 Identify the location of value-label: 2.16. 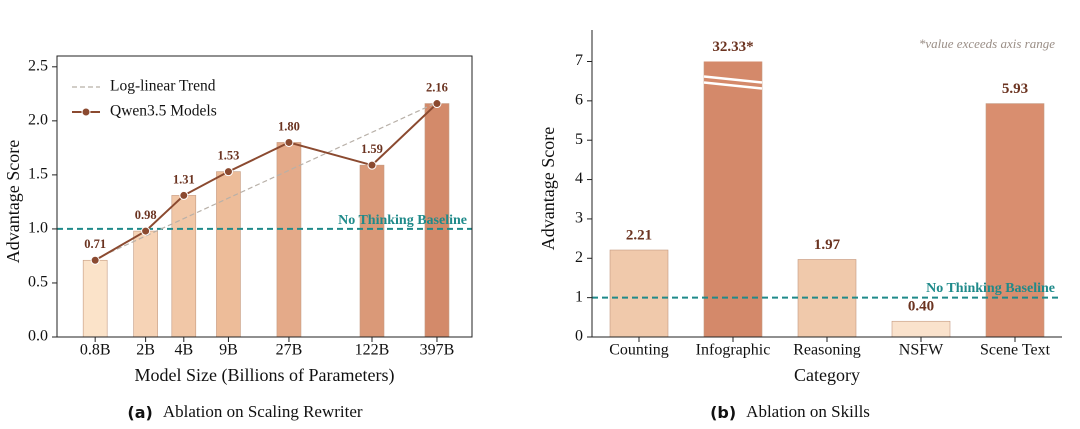
(437, 87).